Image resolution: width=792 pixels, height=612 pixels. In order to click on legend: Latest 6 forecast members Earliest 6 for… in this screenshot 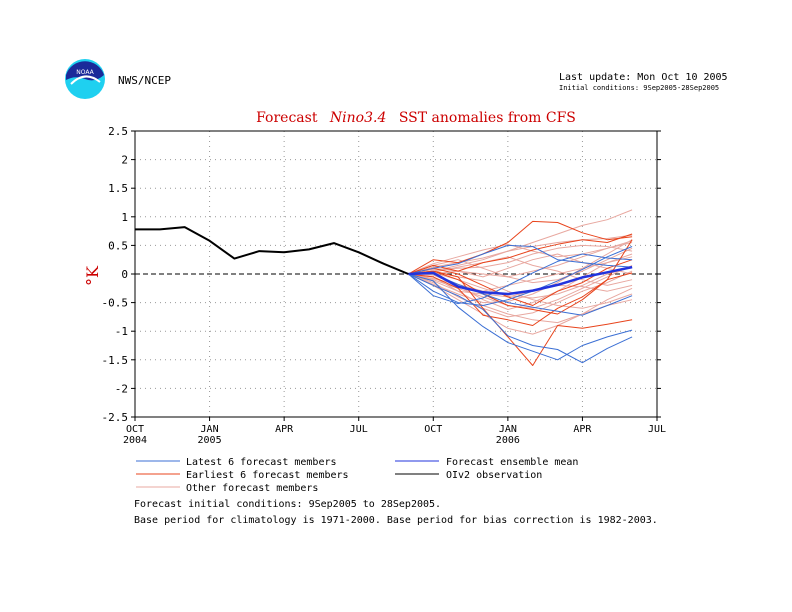, I will do `click(357, 475)`.